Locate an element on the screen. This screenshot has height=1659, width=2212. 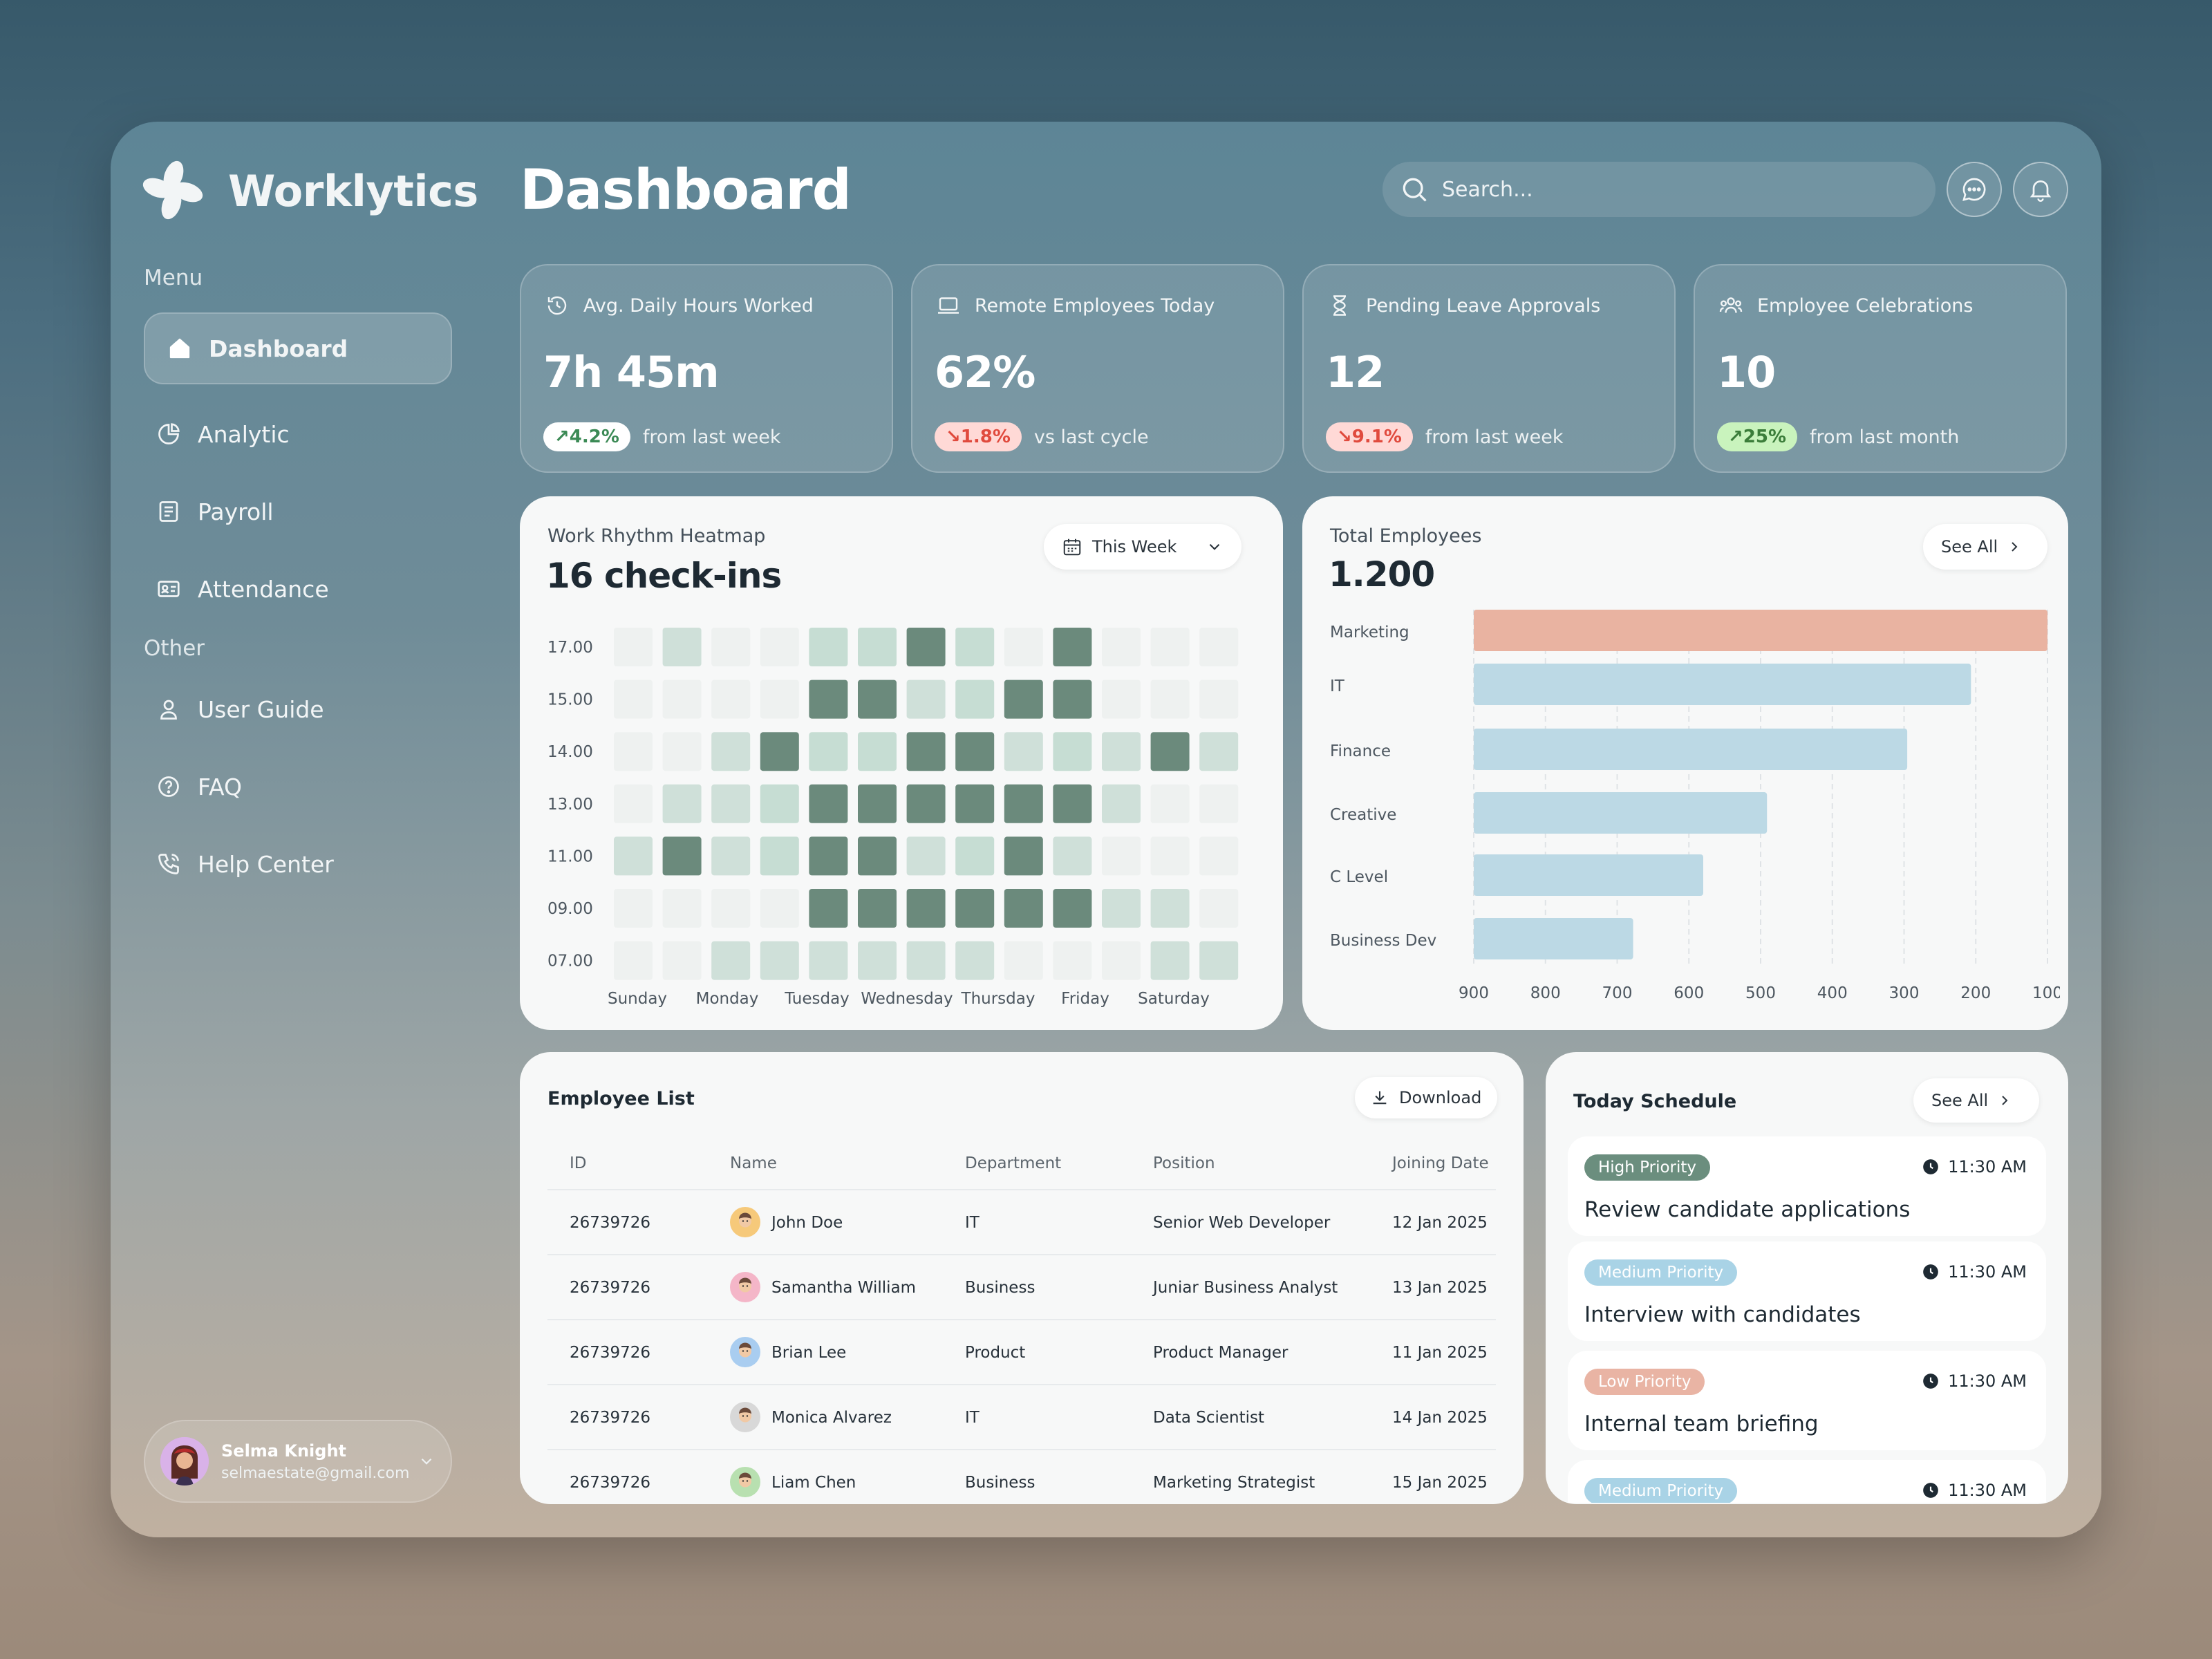
cell-joining-date: 12 Jan 2025 is located at coordinates (1440, 1223).